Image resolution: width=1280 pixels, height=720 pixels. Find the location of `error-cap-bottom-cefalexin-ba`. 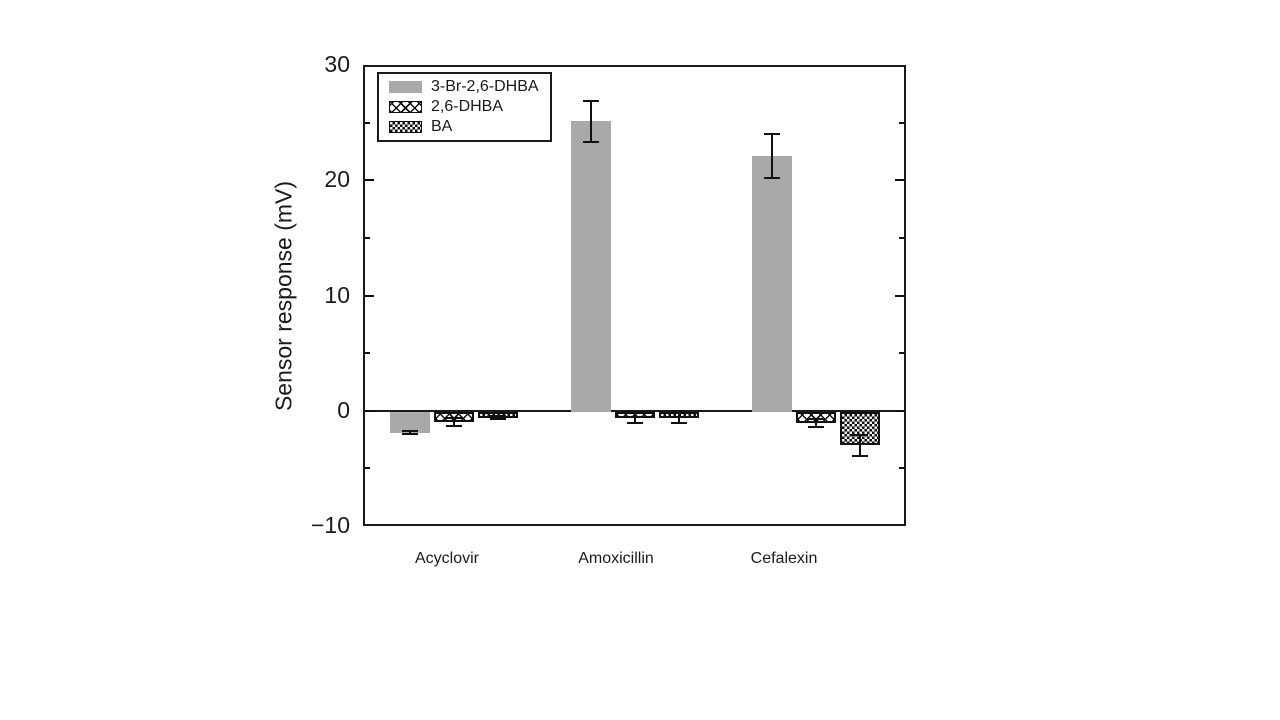

error-cap-bottom-cefalexin-ba is located at coordinates (859, 455).